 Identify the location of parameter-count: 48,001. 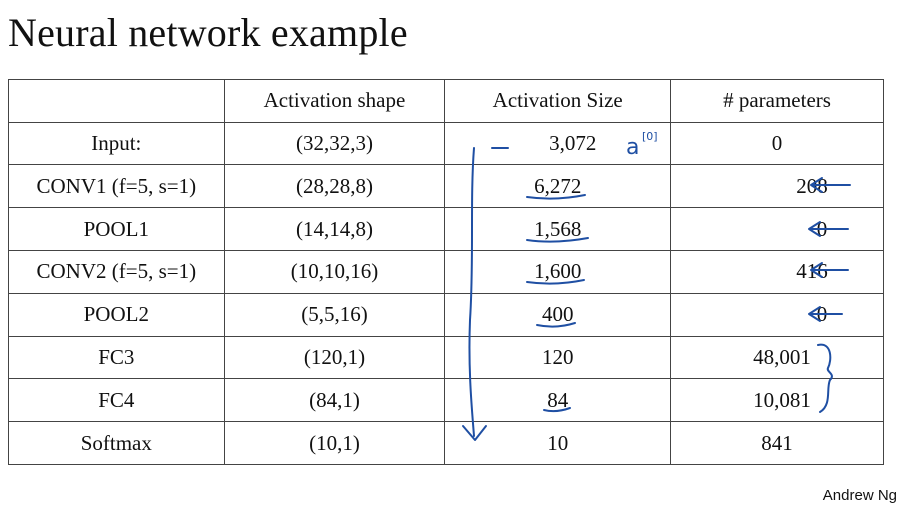
(777, 357).